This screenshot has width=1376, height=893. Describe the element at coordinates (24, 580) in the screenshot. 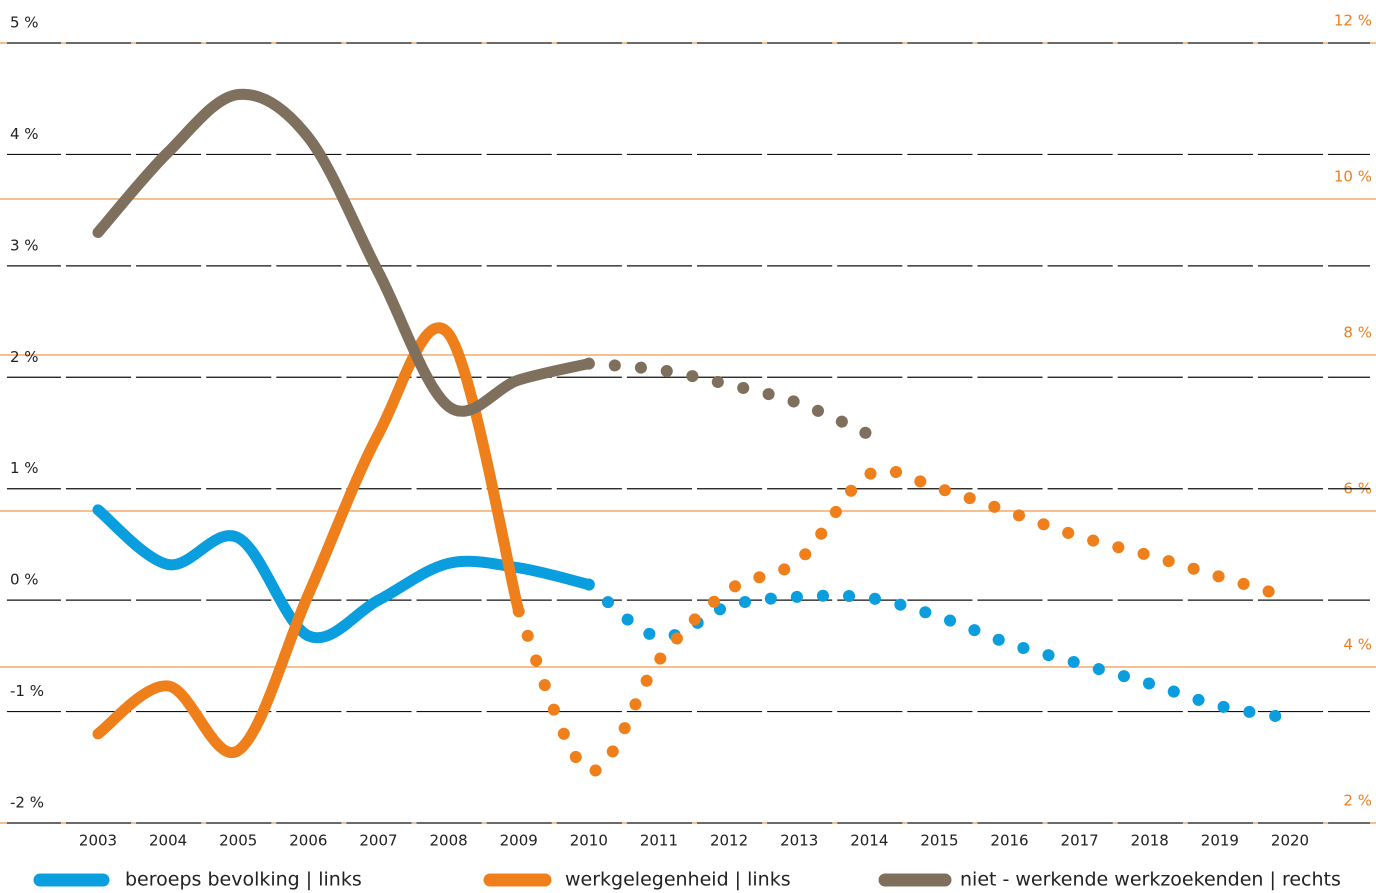

I see `y-tick-label: 0 %` at that location.